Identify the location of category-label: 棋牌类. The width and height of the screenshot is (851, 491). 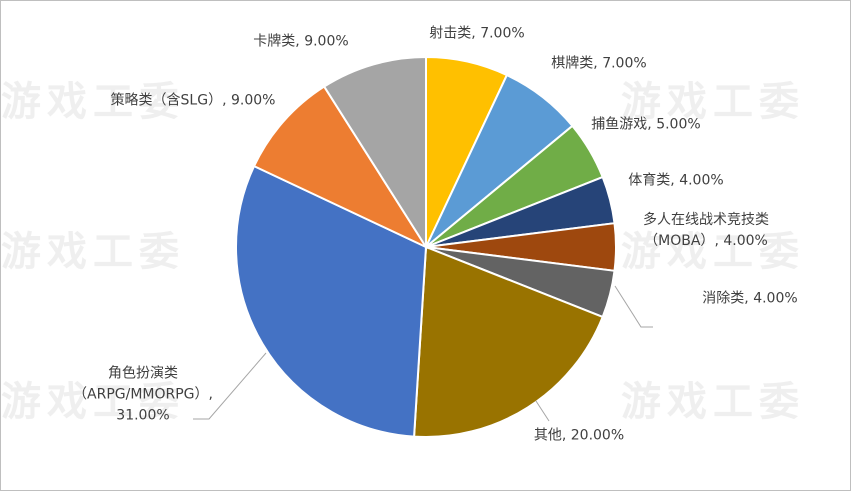
(572, 63).